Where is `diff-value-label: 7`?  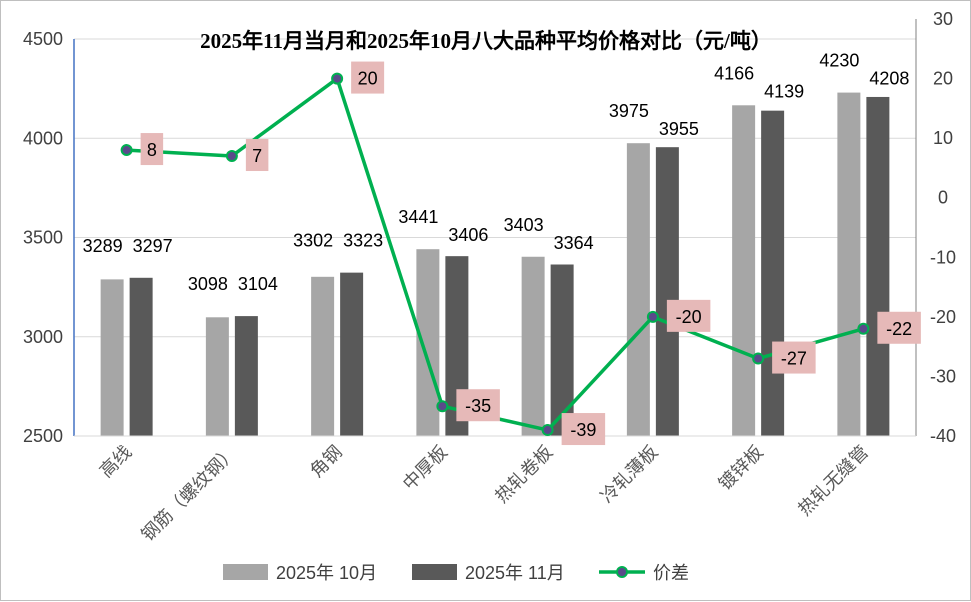
diff-value-label: 7 is located at coordinates (257, 156).